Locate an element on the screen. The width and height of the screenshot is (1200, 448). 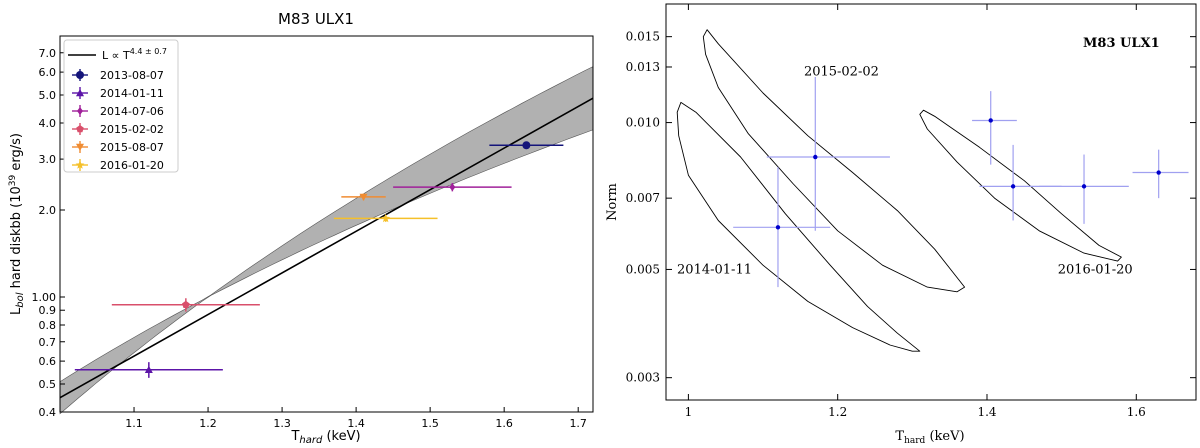
legend-item-2014-07-06: 2014-07-06 is located at coordinates (118, 111).